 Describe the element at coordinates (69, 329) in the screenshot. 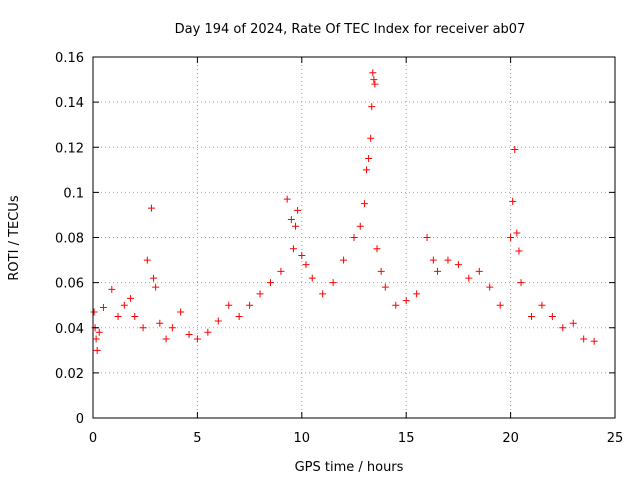

I see `y-tick-label: 0.04` at that location.